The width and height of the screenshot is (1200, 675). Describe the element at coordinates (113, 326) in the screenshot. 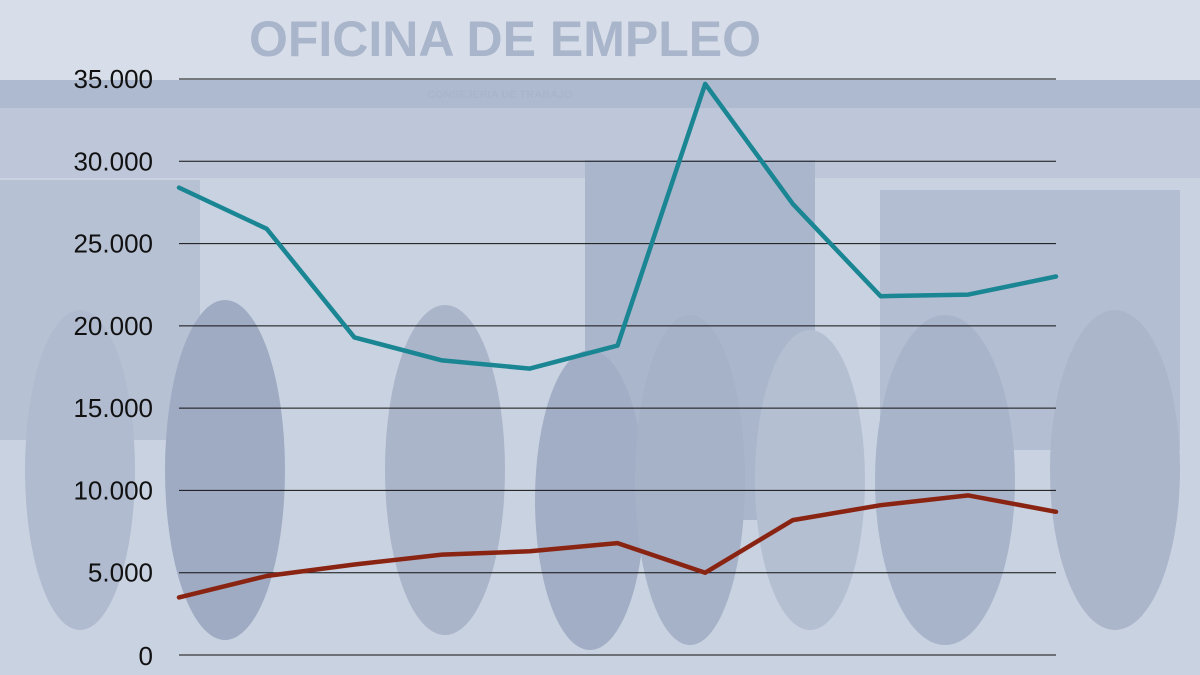

I see `y-tick-label: 20.000` at that location.